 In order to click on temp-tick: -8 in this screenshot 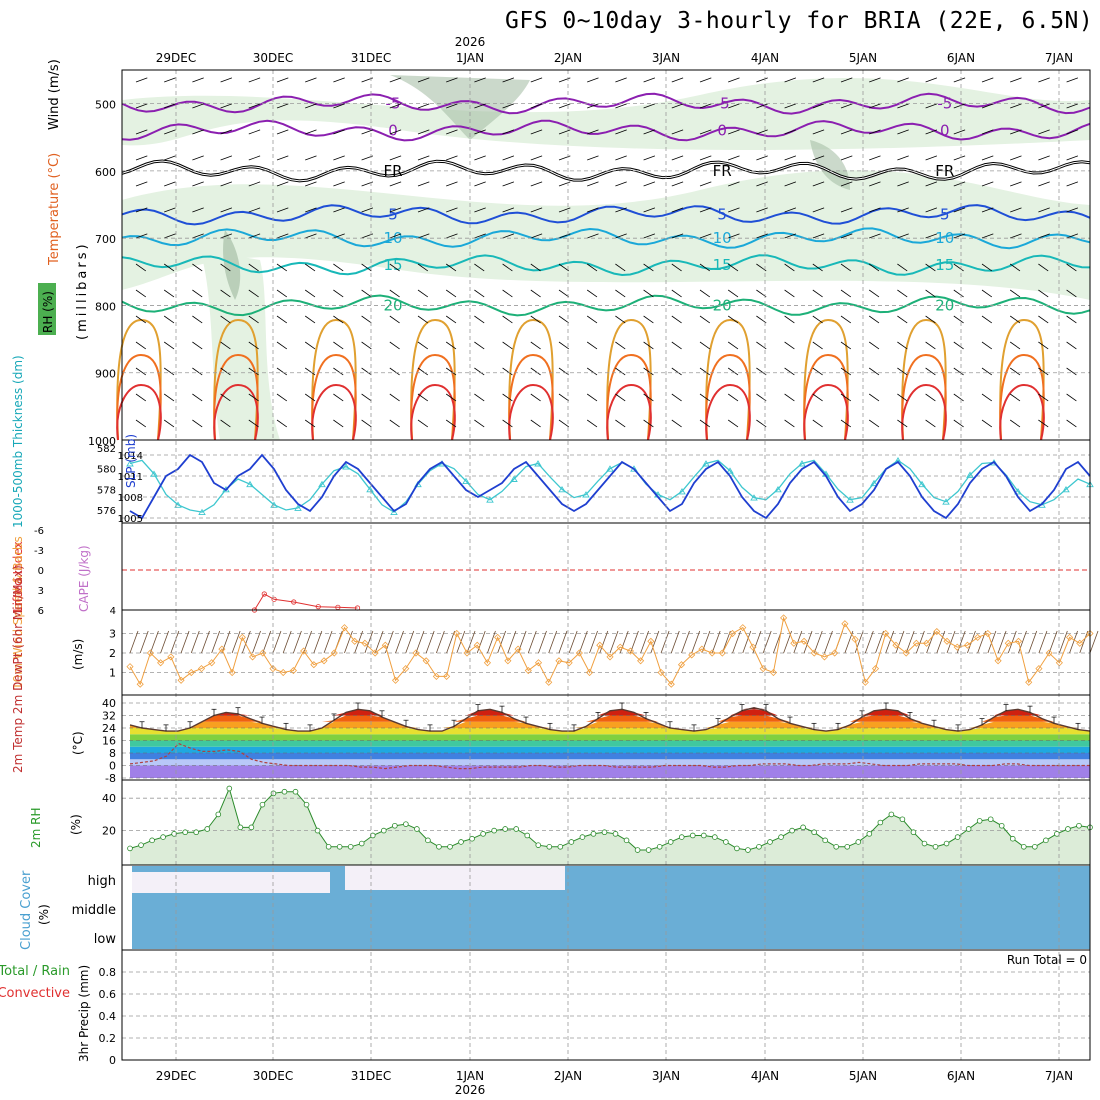, I will do `click(110, 778)`.